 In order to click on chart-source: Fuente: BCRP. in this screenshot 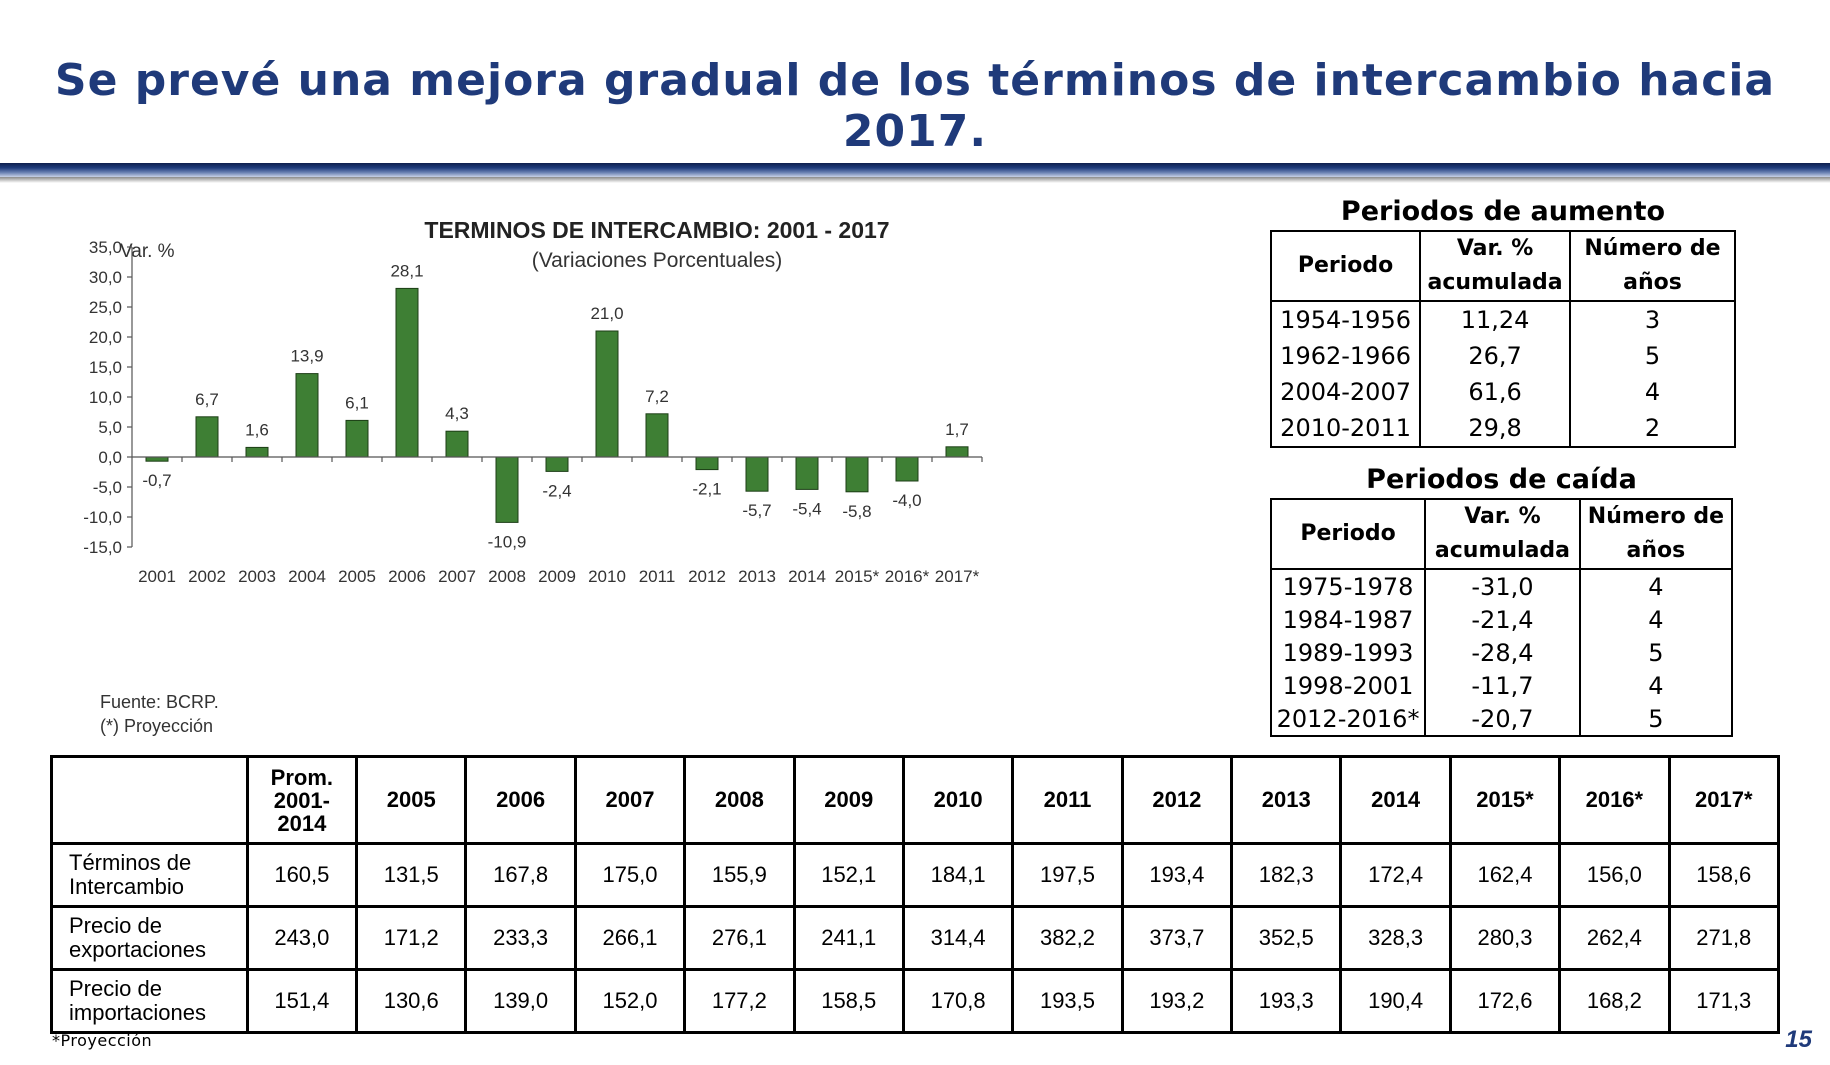, I will do `click(159, 702)`.